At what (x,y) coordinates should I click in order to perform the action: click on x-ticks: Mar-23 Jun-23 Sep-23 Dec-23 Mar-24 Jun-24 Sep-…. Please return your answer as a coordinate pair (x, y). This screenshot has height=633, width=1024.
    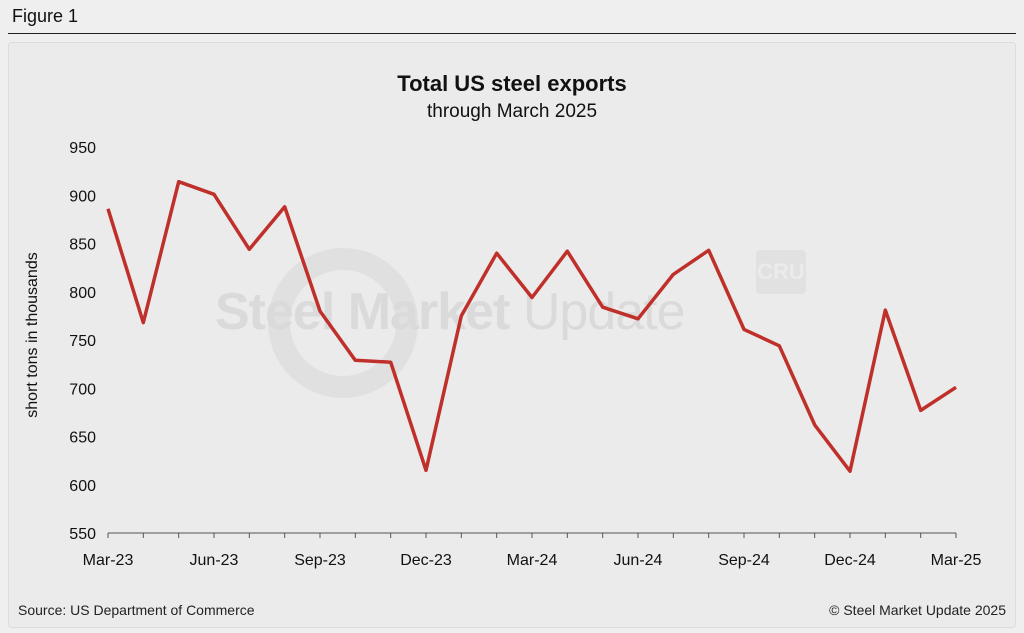
    Looking at the image, I should click on (532, 551).